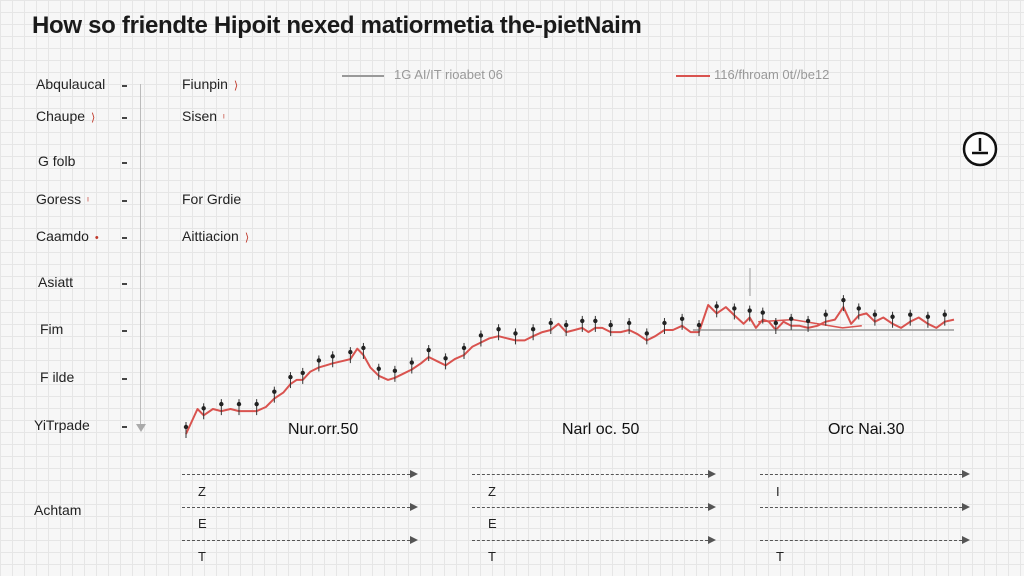 This screenshot has width=1024, height=576. Describe the element at coordinates (448, 74) in the screenshot. I see `legend-label-1: 1G AI/IT rioabet 06` at that location.